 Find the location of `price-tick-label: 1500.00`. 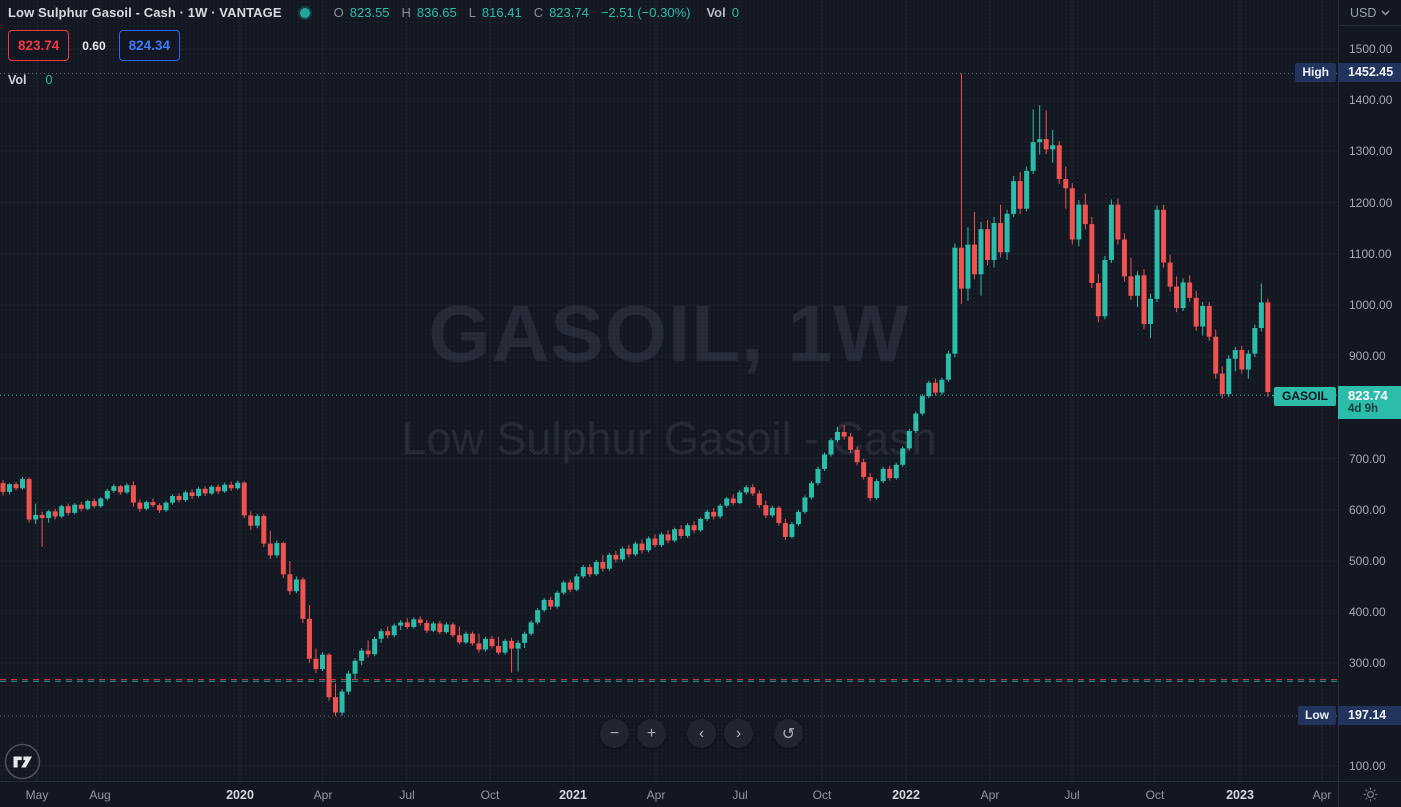

price-tick-label: 1500.00 is located at coordinates (1371, 49).